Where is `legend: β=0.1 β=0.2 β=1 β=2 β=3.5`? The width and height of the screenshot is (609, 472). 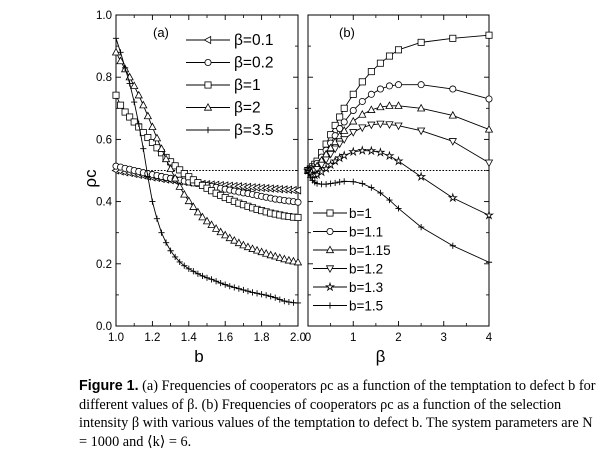
legend: β=0.1 β=0.2 β=1 β=2 β=3.5 is located at coordinates (230, 85).